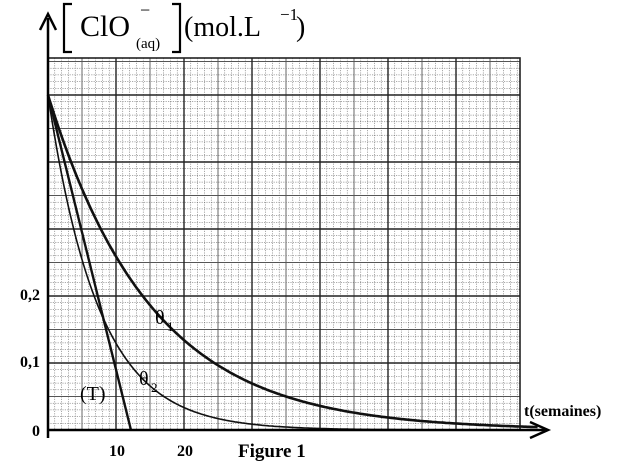  What do you see at coordinates (117, 451) in the screenshot?
I see `tick-label-x-10: 10` at bounding box center [117, 451].